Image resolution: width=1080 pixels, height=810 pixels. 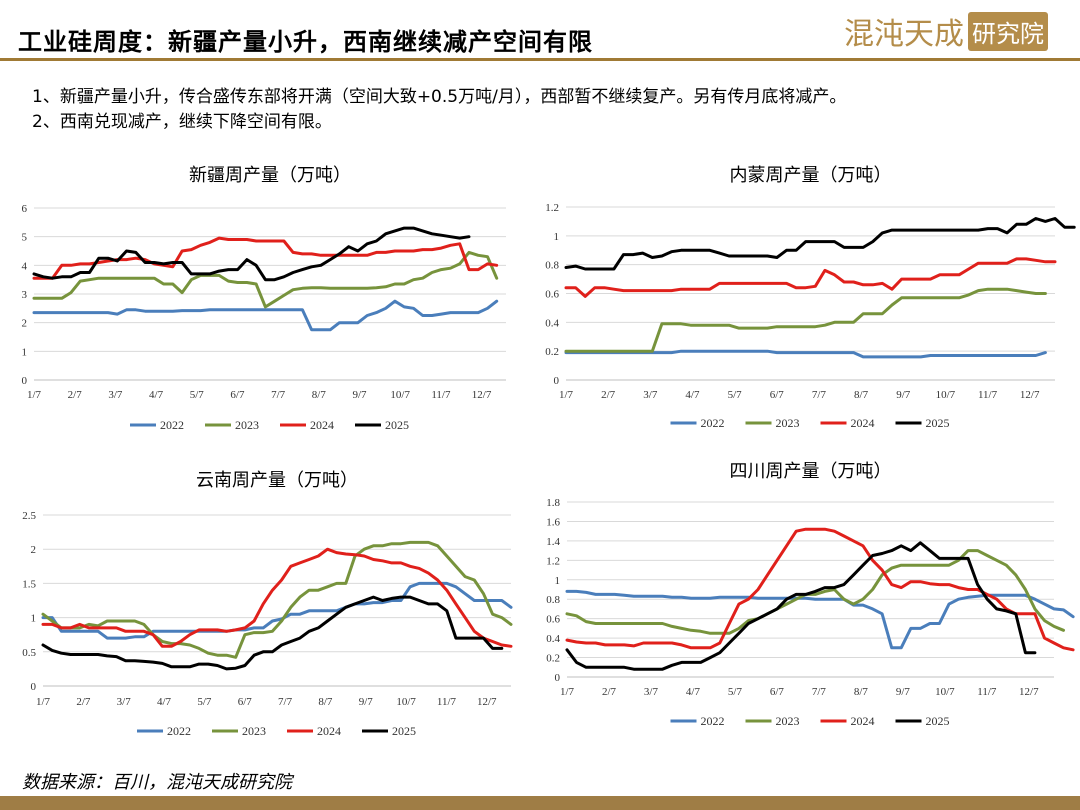 What do you see at coordinates (25, 238) in the screenshot?
I see `y-tick-label: 5` at bounding box center [25, 238].